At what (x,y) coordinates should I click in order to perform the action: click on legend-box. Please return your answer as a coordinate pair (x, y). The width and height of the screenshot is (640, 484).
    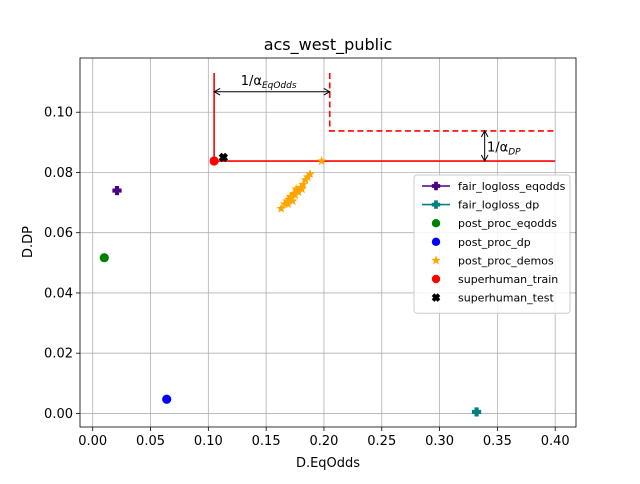
    Looking at the image, I should click on (492, 244).